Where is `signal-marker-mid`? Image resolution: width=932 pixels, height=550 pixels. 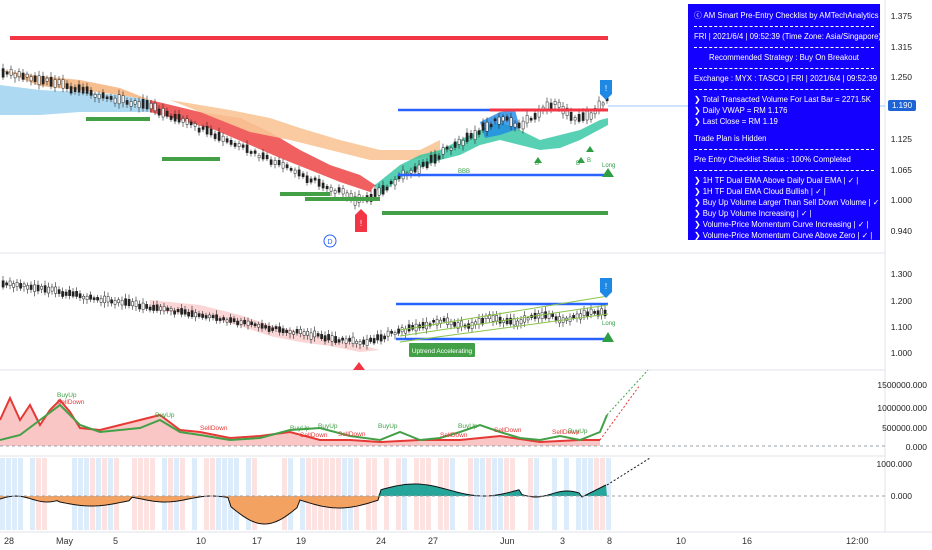 signal-marker-mid is located at coordinates (606, 288).